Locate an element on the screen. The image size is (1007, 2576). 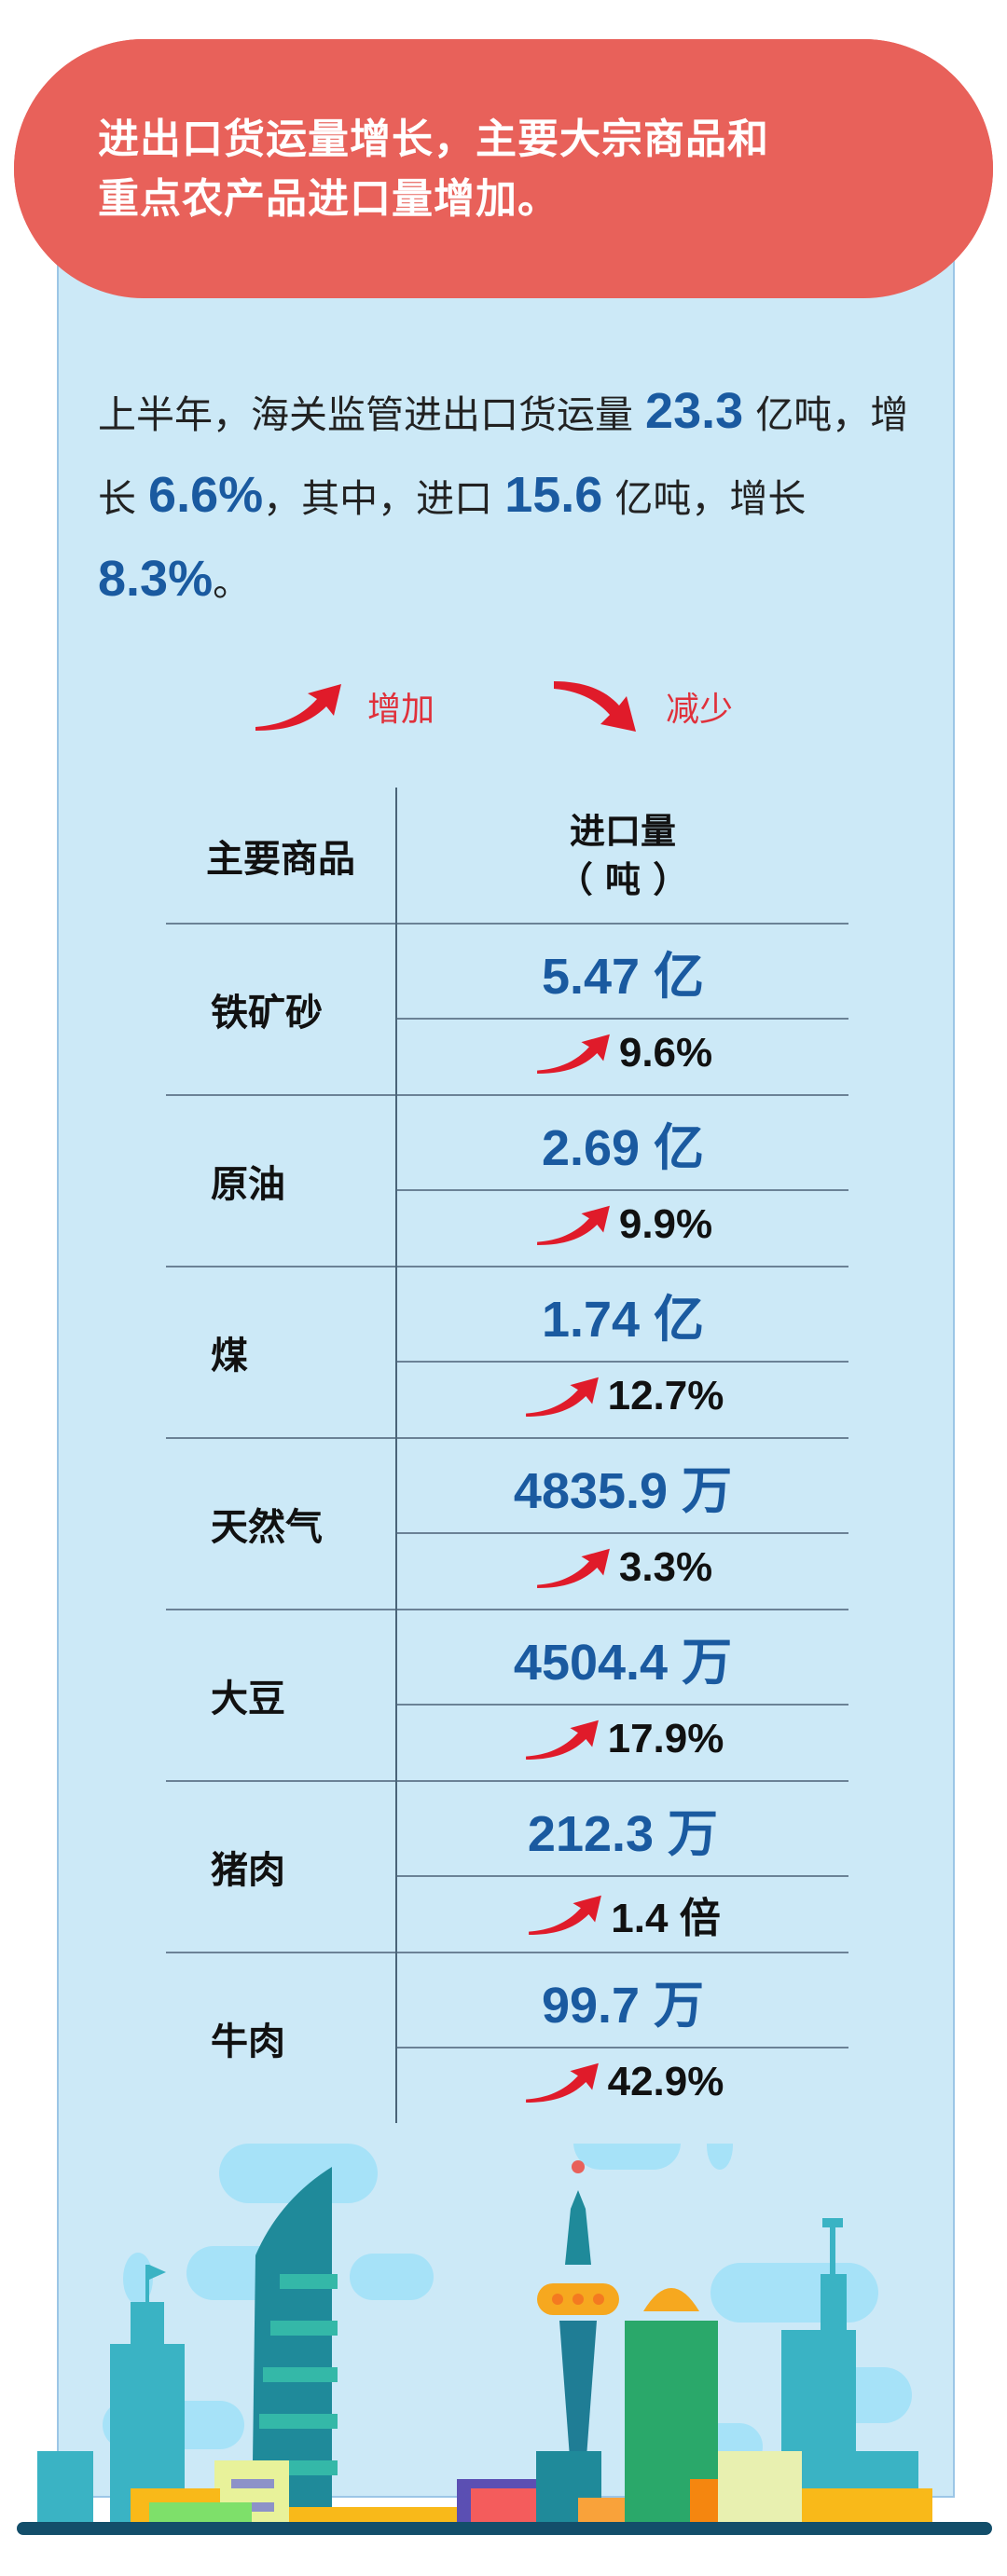
table-row-change: 9.9% is located at coordinates (507, 1228).